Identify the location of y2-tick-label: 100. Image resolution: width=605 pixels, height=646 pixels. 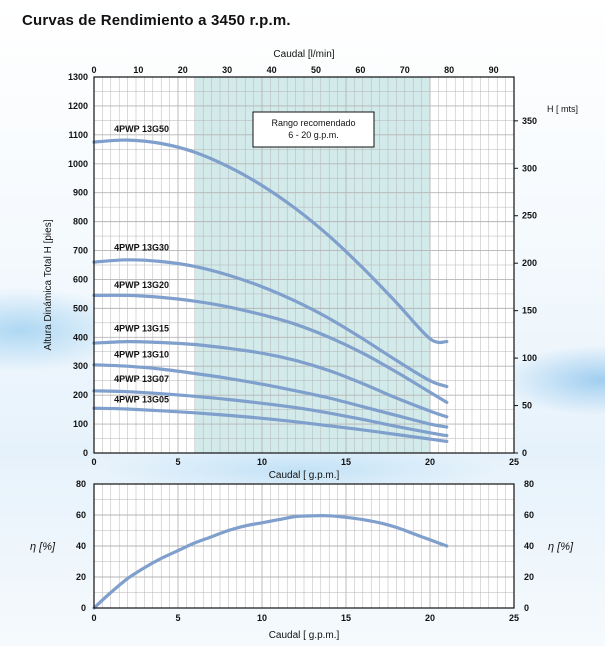
(529, 358).